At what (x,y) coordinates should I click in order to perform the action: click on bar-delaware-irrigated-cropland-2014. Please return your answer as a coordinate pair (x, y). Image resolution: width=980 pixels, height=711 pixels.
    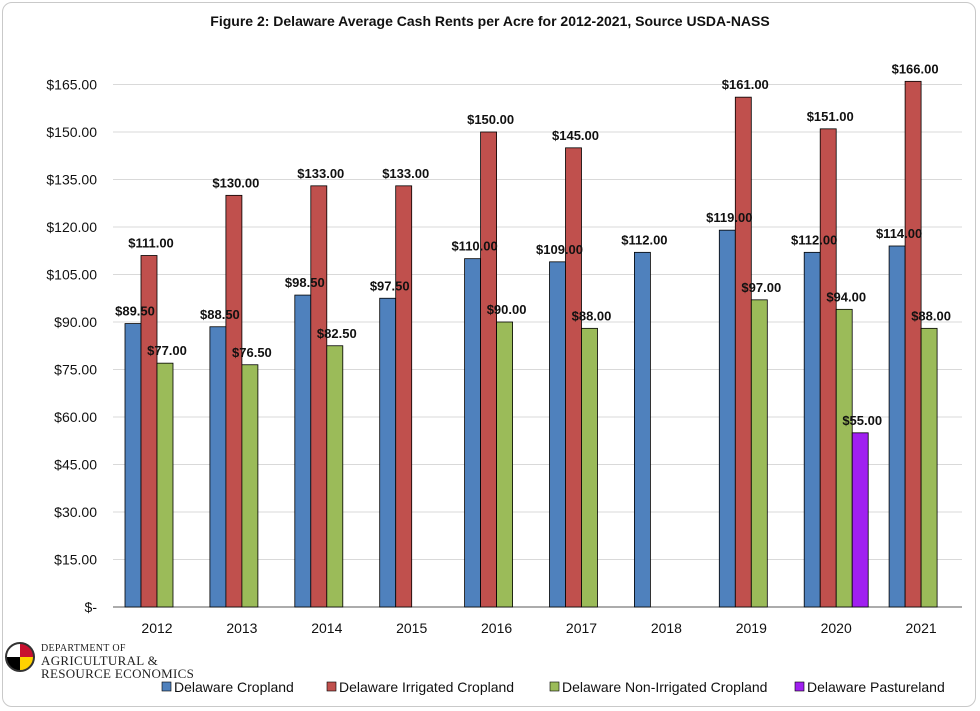
    Looking at the image, I should click on (319, 396).